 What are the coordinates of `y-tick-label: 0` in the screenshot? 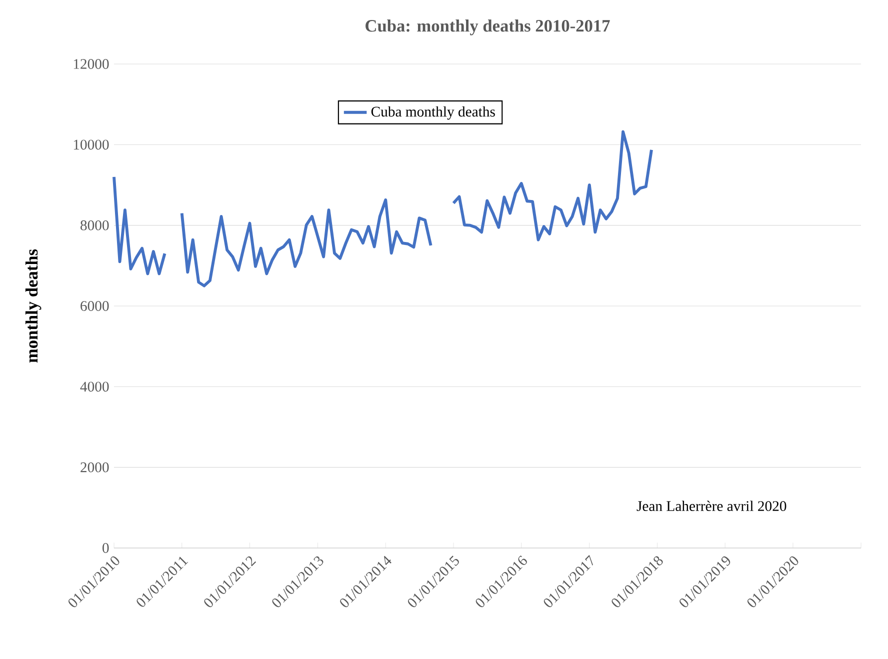 It's located at (105, 548).